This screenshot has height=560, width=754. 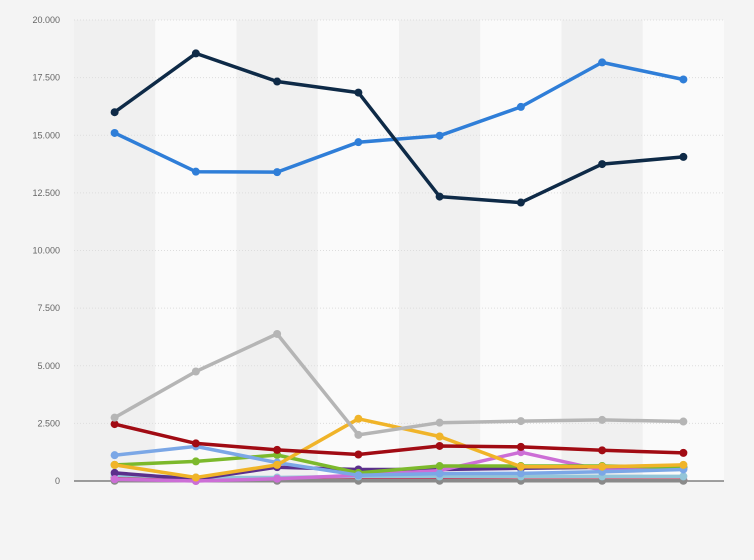 I want to click on y-tick-label: 7.500, so click(x=48, y=308).